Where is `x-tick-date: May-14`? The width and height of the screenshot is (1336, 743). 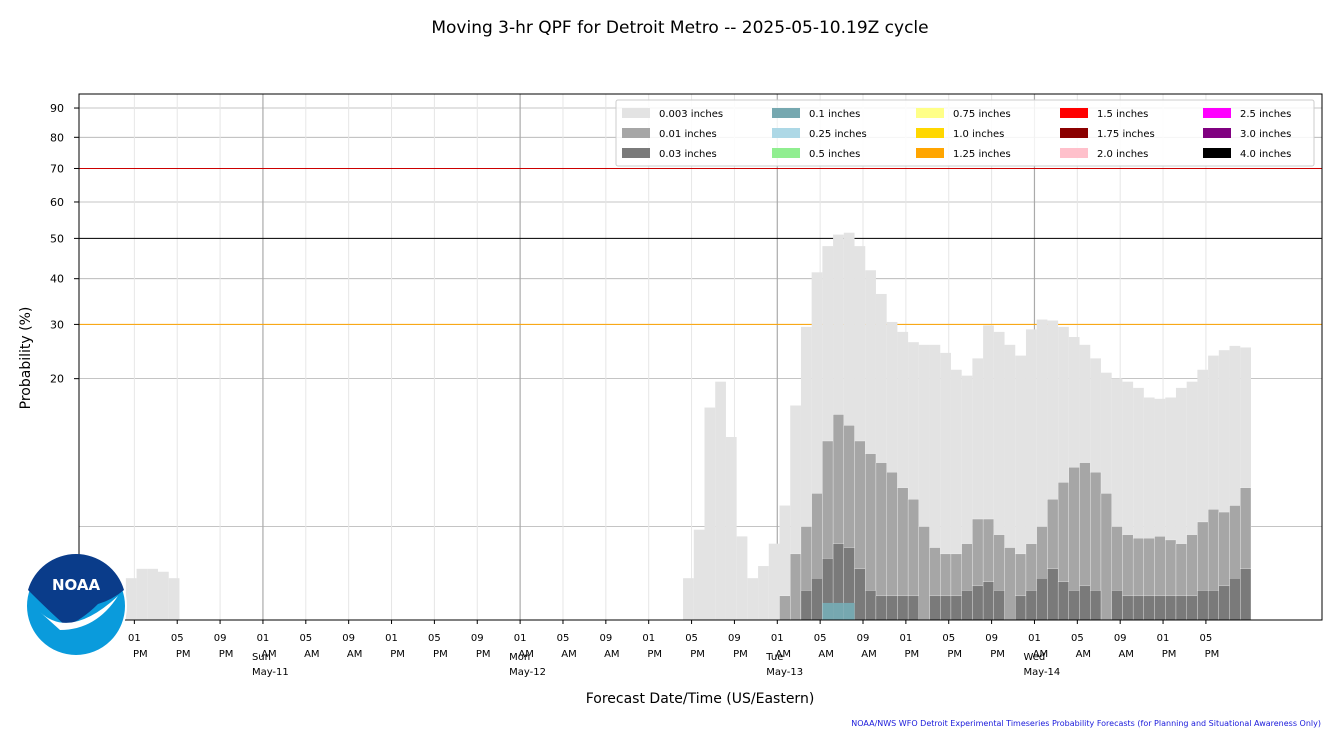
x-tick-date: May-14 is located at coordinates (1041, 672).